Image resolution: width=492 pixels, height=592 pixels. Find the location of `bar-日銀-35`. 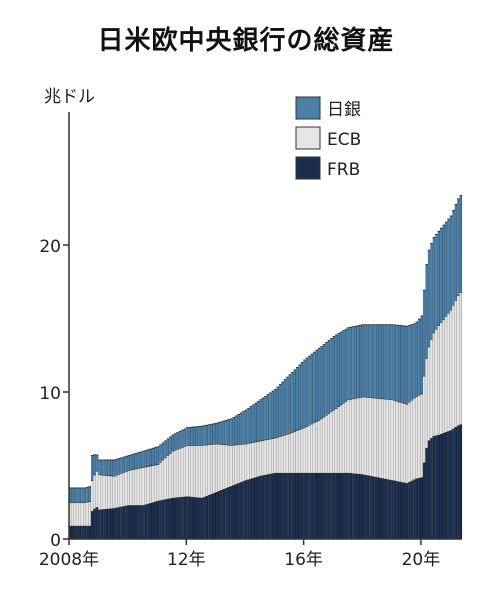

bar-日銀-35 is located at coordinates (155, 456).